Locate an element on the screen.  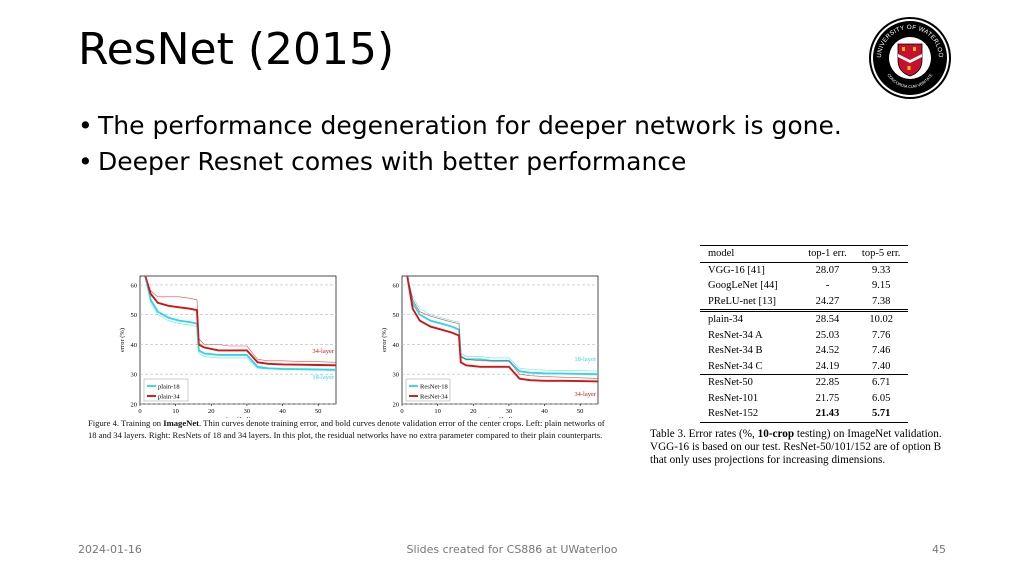
table-header-row: model top-1 err. top-5 err. is located at coordinates (804, 254).